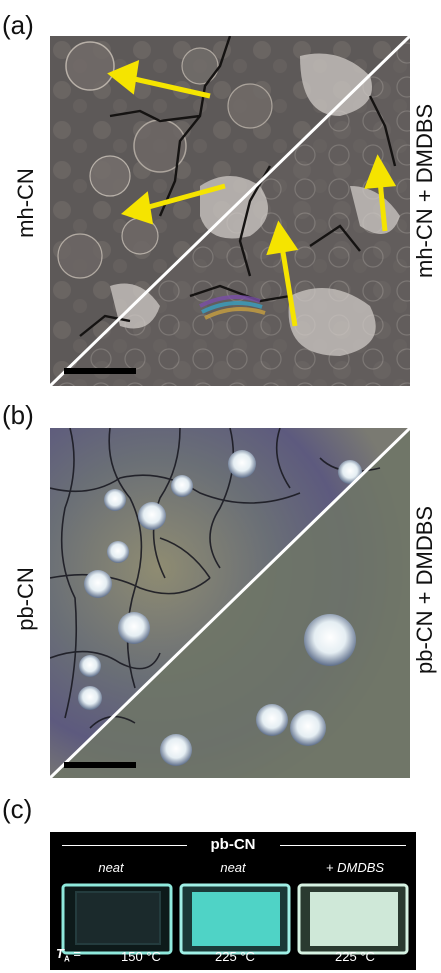 This screenshot has height=973, width=441. I want to click on ta-subscript: A, so click(66, 959).